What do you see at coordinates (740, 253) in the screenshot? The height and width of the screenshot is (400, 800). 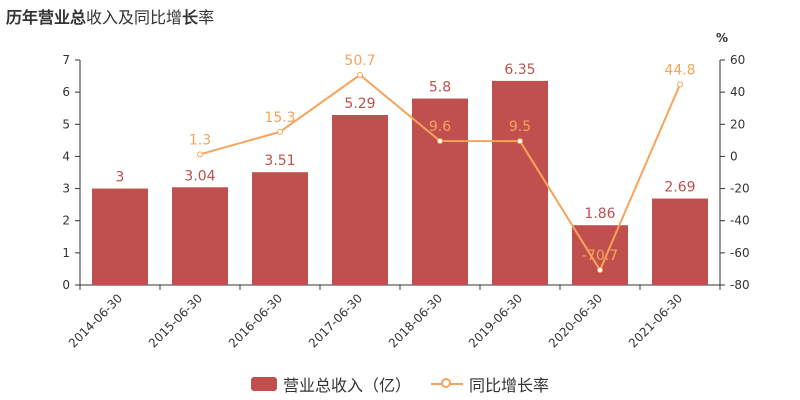 I see `y-right-tick-label: -60` at bounding box center [740, 253].